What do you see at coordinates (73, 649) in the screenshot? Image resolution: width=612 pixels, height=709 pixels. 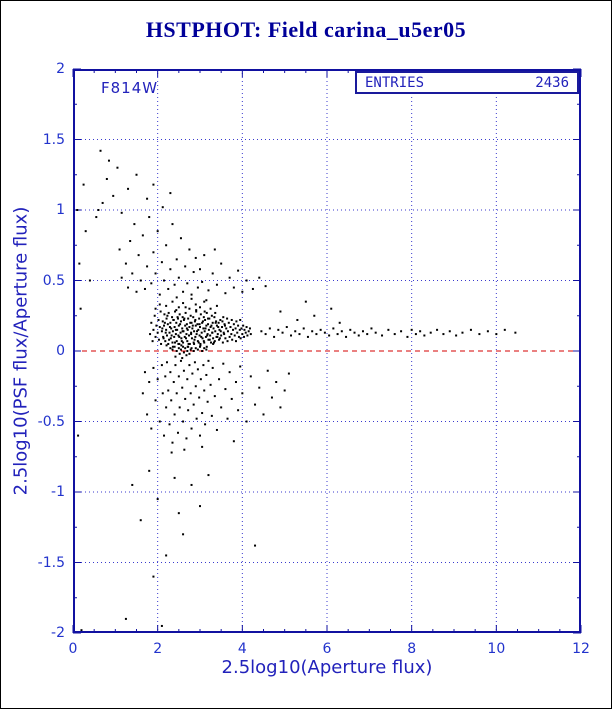 I see `x-tick-label: 0` at bounding box center [73, 649].